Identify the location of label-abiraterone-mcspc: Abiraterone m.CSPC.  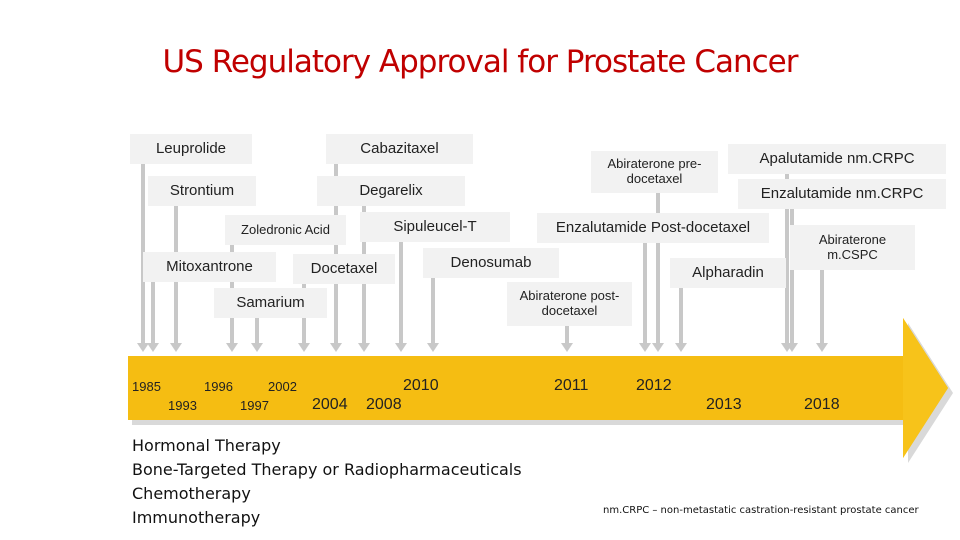
(852, 247).